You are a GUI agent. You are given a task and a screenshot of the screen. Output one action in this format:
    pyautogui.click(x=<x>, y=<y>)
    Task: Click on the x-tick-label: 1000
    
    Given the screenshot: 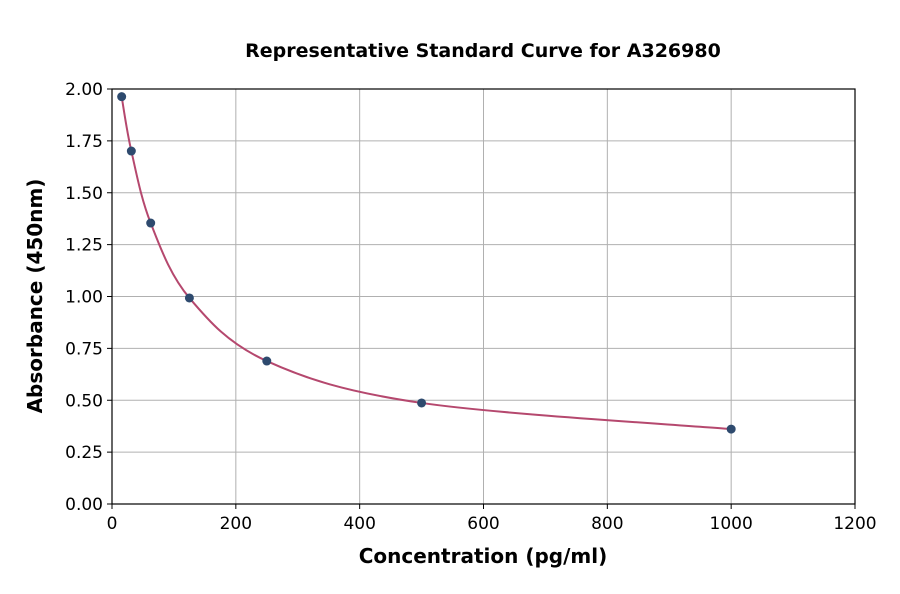 What is the action you would take?
    pyautogui.click(x=731, y=524)
    